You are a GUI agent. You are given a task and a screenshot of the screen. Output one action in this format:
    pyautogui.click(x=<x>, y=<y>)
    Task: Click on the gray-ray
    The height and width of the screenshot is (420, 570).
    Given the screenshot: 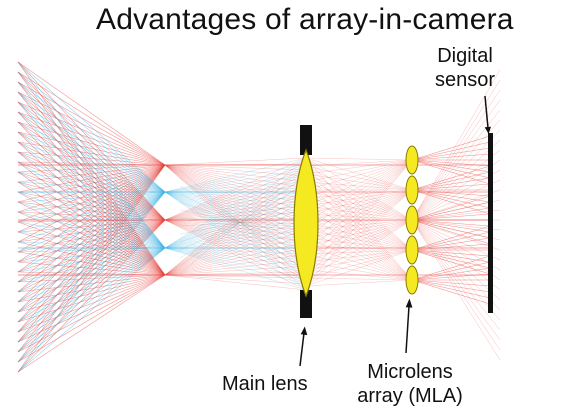 What is the action you would take?
    pyautogui.click(x=240, y=222)
    